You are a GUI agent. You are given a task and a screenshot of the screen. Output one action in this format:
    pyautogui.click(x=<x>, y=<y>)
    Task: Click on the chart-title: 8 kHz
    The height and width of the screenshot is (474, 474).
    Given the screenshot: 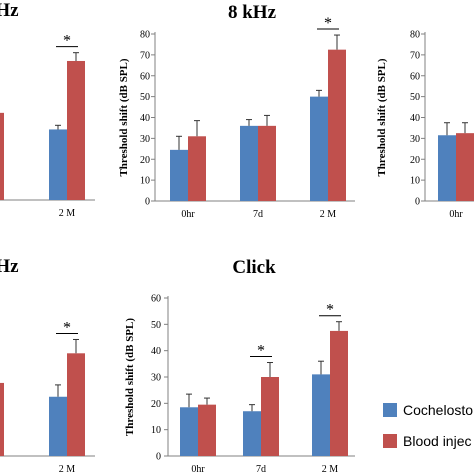 What is the action you would take?
    pyautogui.click(x=252, y=12)
    